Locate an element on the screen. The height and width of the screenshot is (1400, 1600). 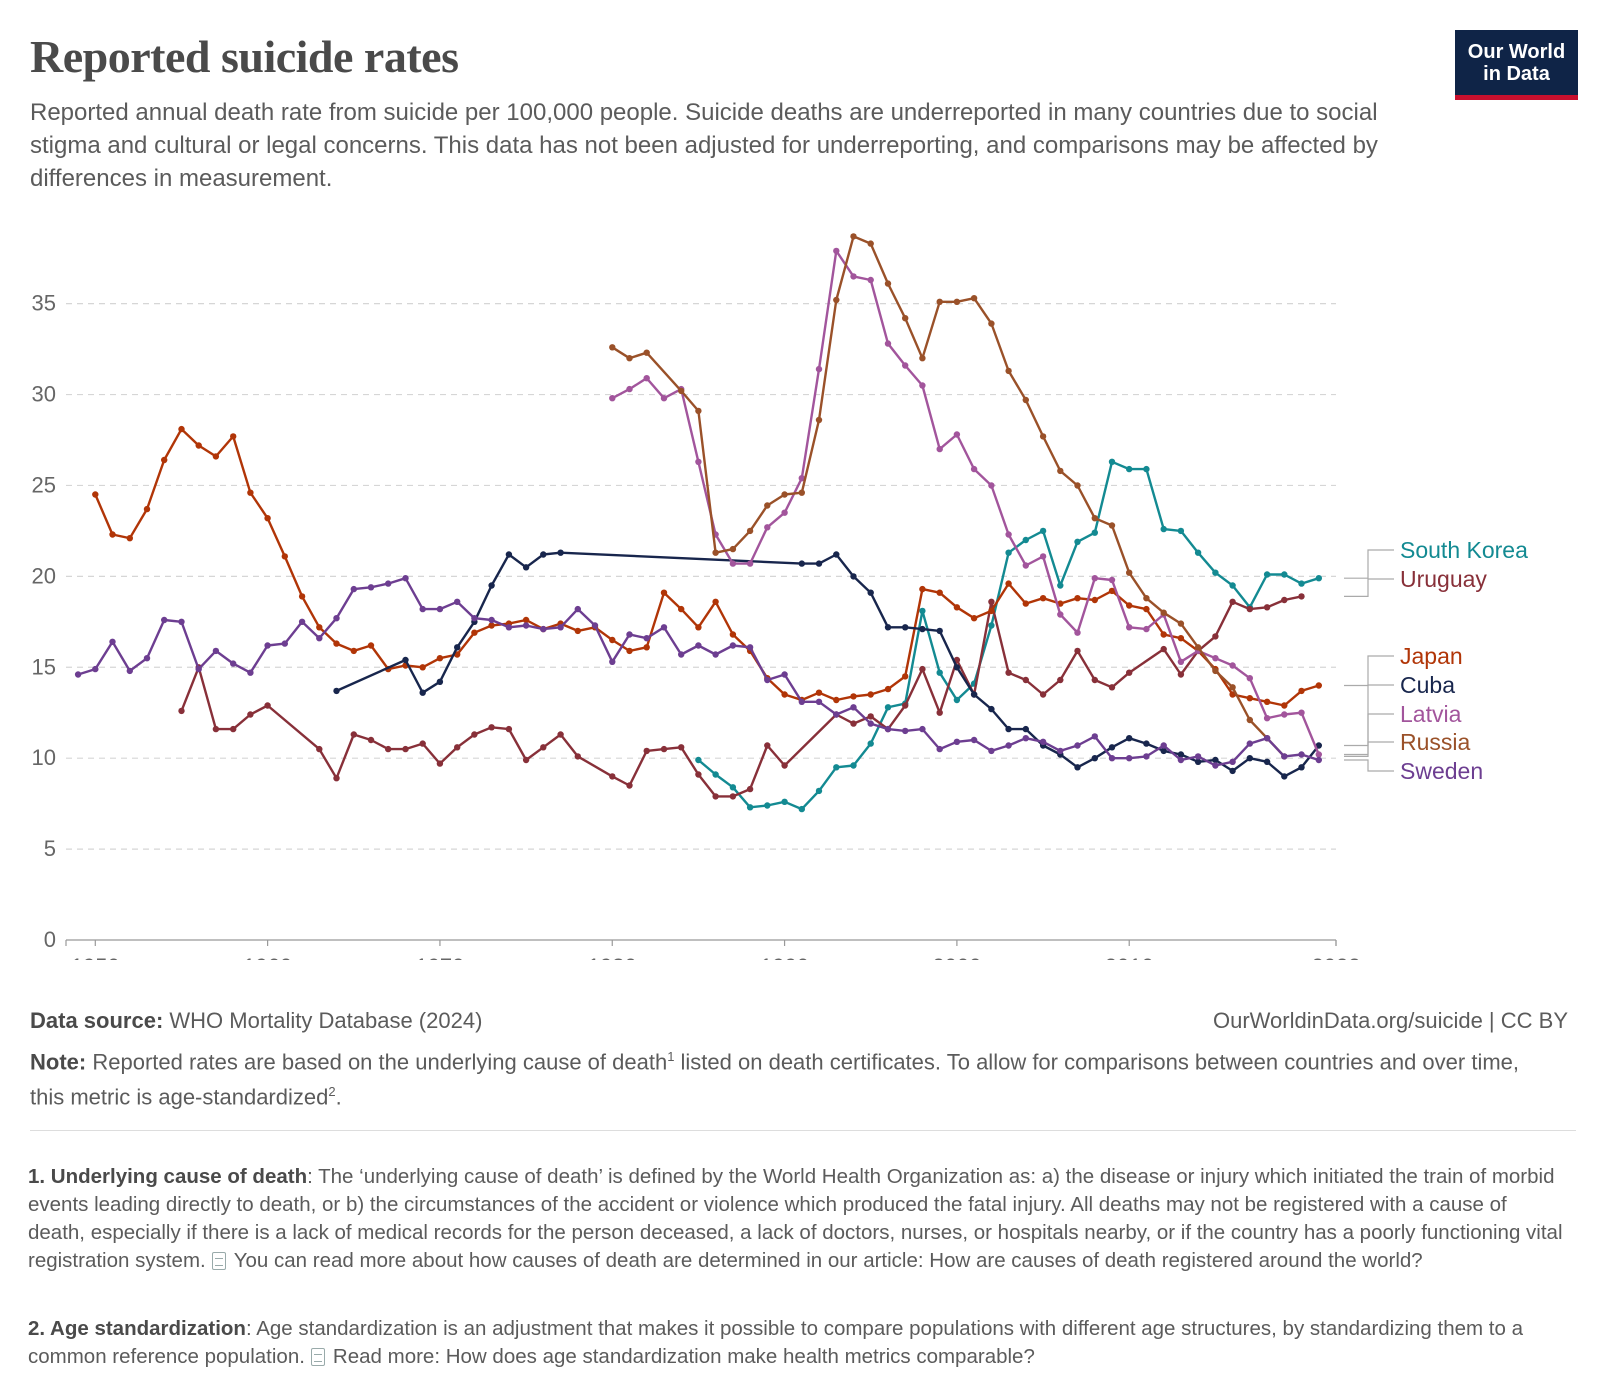
legend-label-latvia: Latvia is located at coordinates (1431, 714).